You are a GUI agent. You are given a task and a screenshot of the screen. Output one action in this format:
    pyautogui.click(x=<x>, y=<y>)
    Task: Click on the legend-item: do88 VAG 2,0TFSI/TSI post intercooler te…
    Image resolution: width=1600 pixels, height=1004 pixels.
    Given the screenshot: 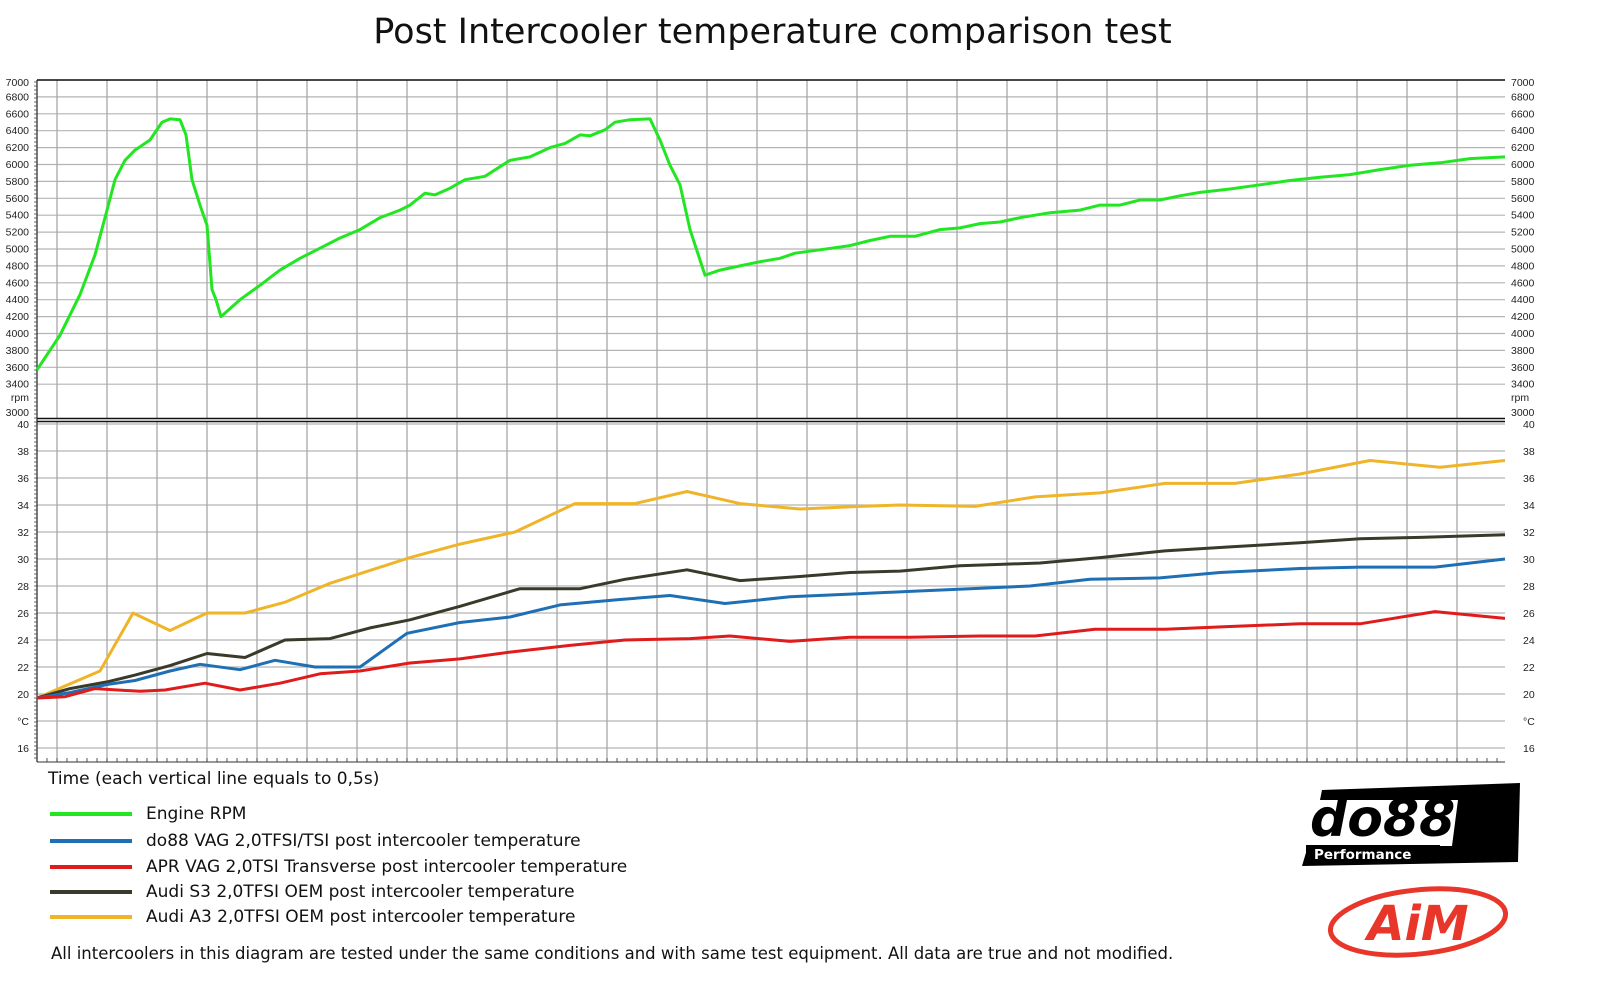 What is the action you would take?
    pyautogui.click(x=315, y=841)
    